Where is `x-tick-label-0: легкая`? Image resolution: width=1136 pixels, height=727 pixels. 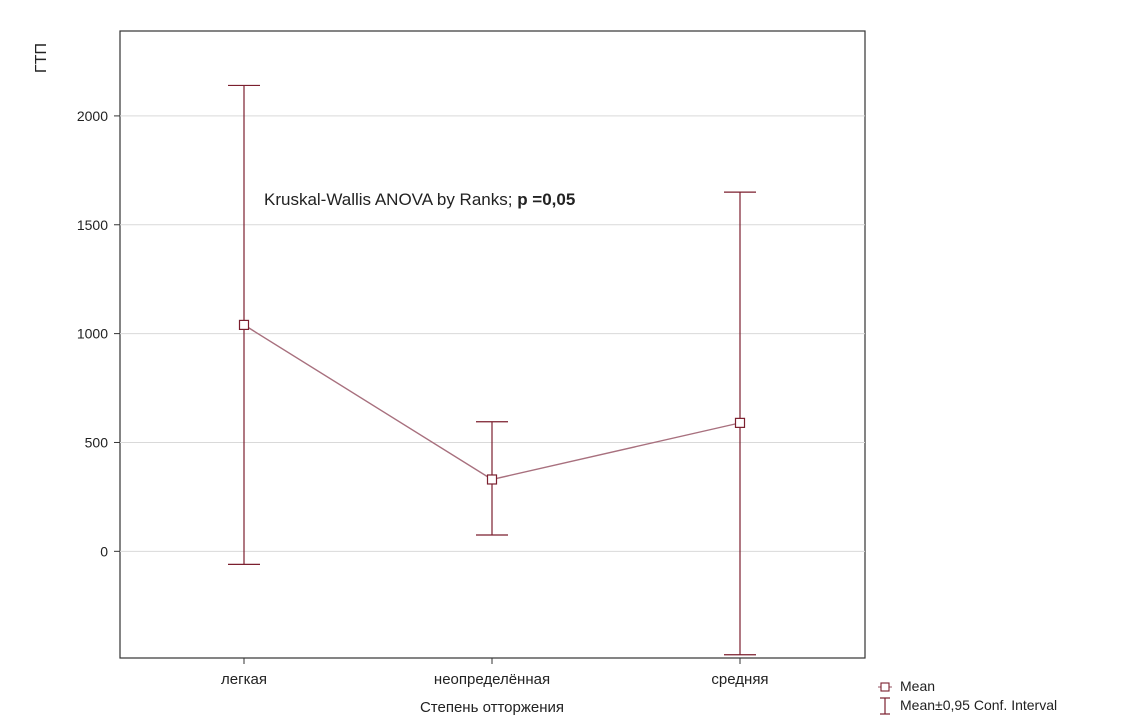
x-tick-label-0: легкая is located at coordinates (244, 679).